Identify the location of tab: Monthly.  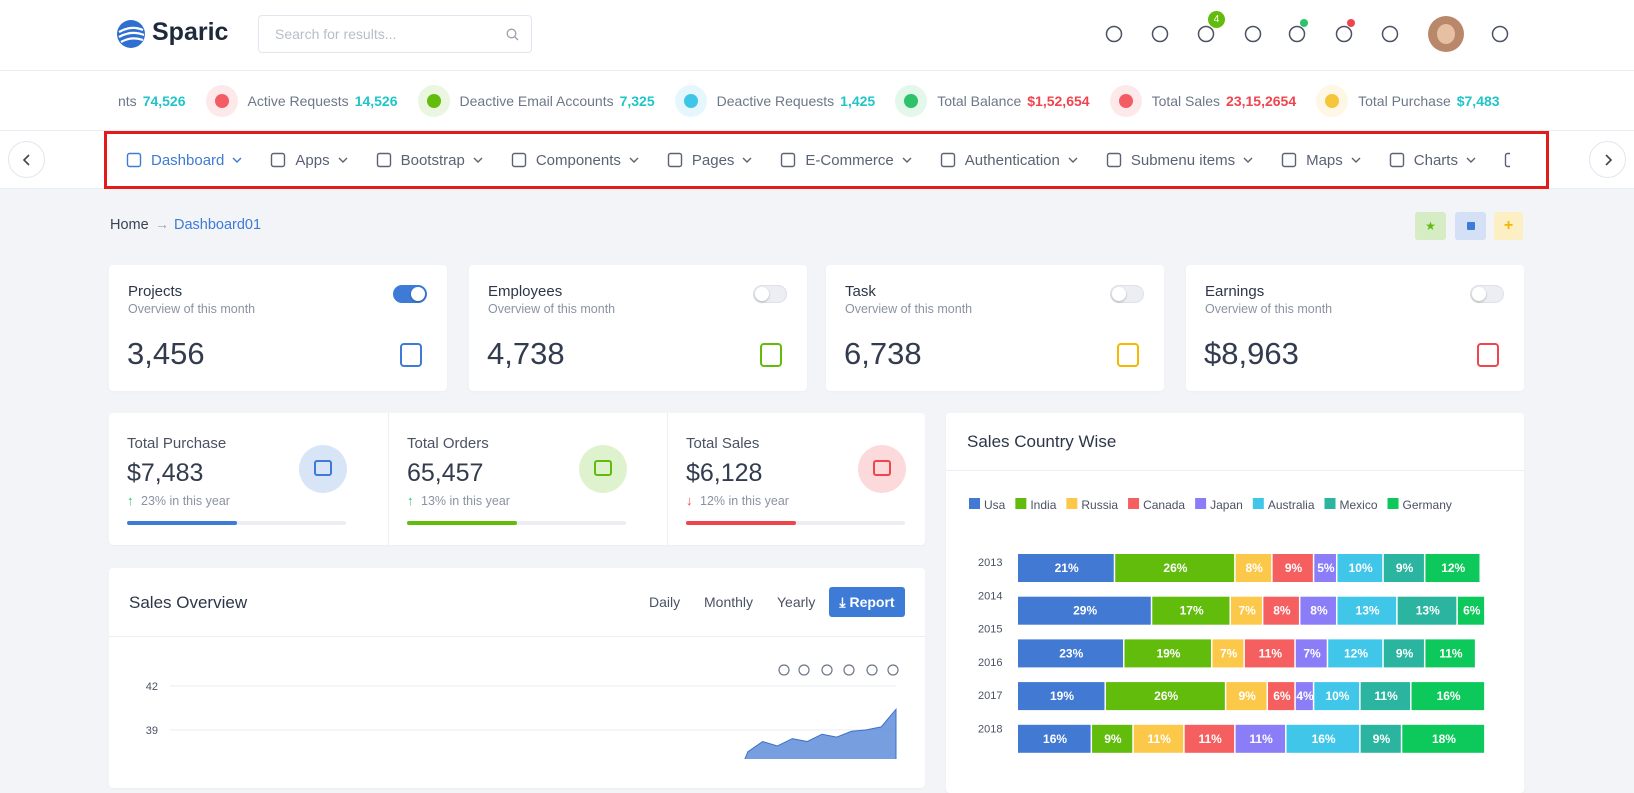
(729, 602).